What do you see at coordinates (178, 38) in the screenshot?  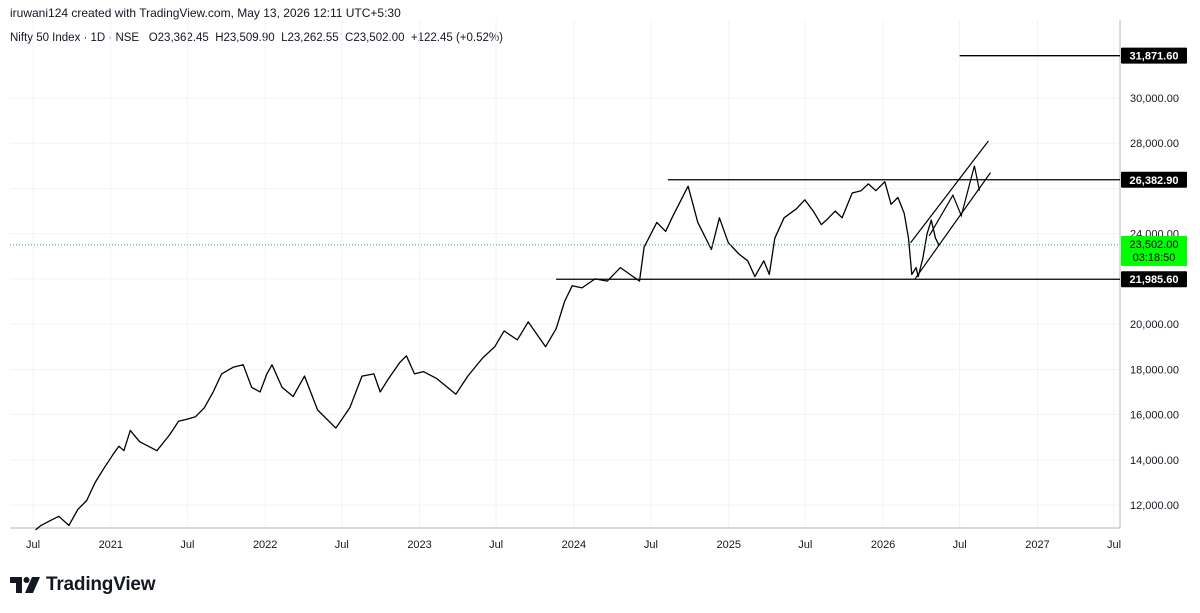 I see `open-value: O23,362.45` at bounding box center [178, 38].